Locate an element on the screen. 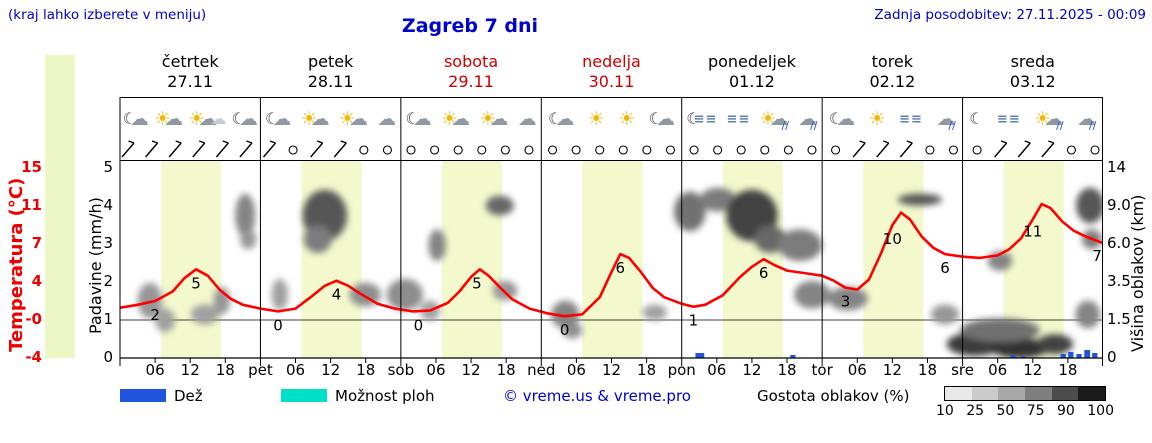  precipitation-tick: 2 is located at coordinates (108, 281).